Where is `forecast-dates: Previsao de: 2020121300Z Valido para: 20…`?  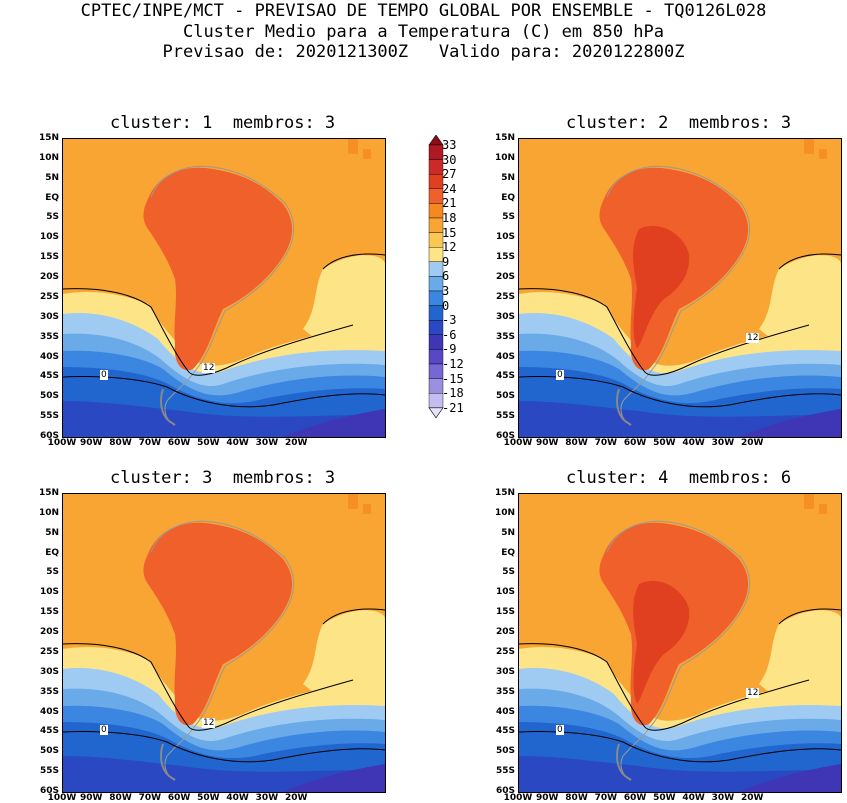
forecast-dates: Previsao de: 2020121300Z Valido para: 20… is located at coordinates (423, 52).